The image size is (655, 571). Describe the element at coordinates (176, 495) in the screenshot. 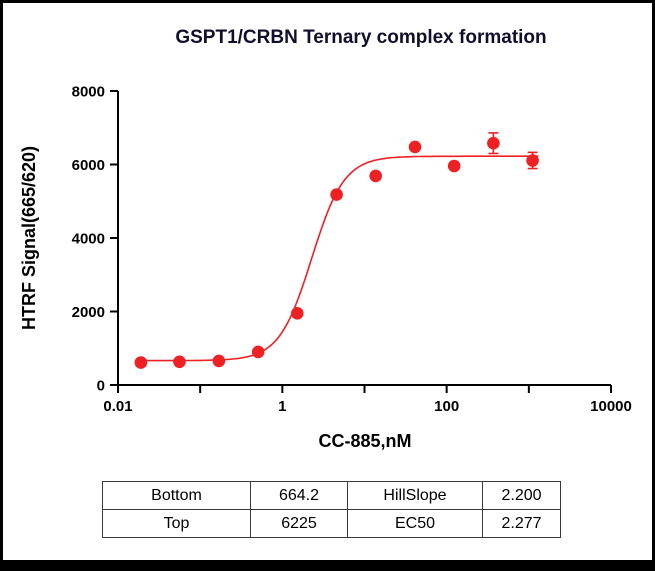

I see `param-name: Bottom` at that location.